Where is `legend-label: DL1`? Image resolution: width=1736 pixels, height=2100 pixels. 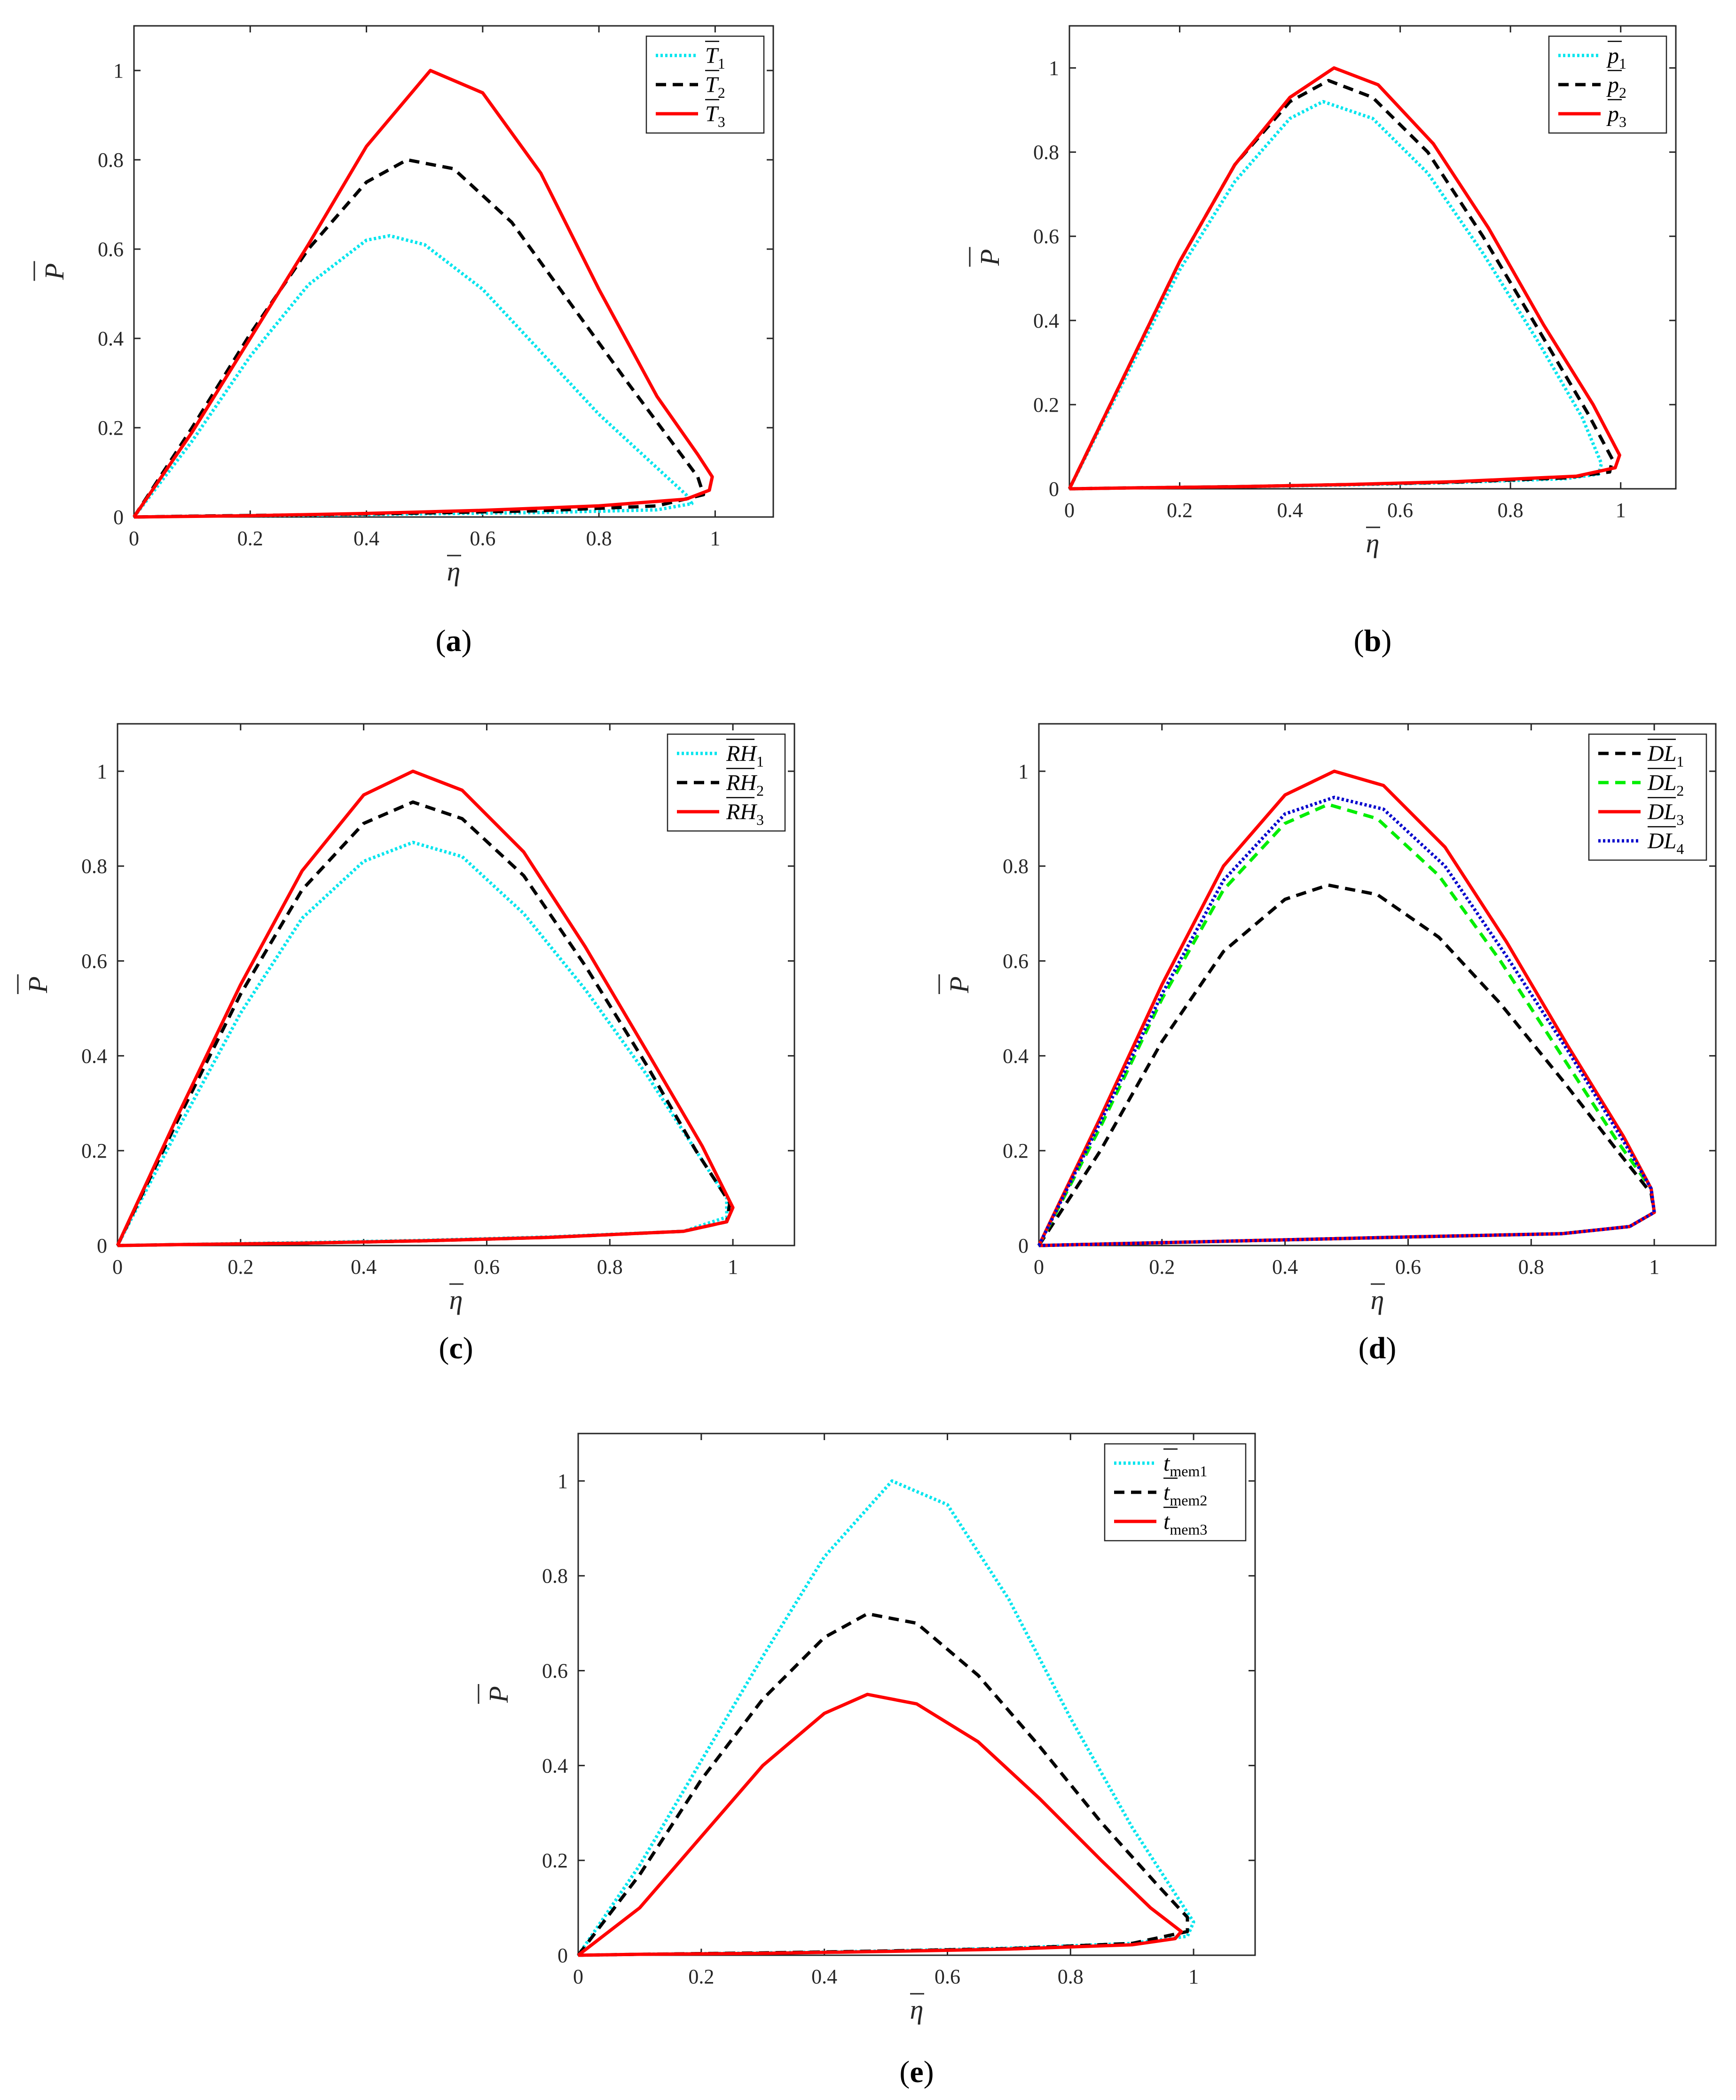
legend-label: DL1 is located at coordinates (1665, 755).